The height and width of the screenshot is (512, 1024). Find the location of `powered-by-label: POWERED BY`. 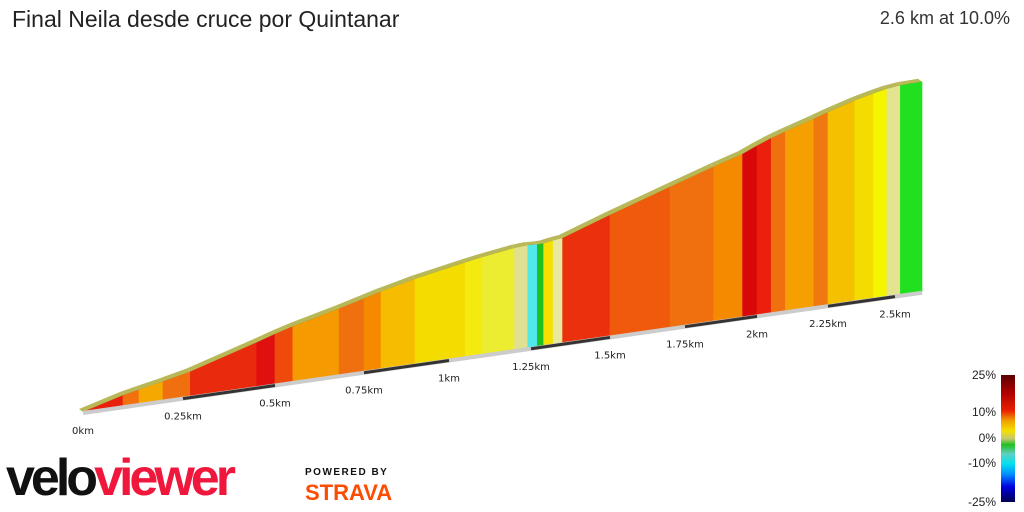

powered-by-label: POWERED BY is located at coordinates (347, 472).